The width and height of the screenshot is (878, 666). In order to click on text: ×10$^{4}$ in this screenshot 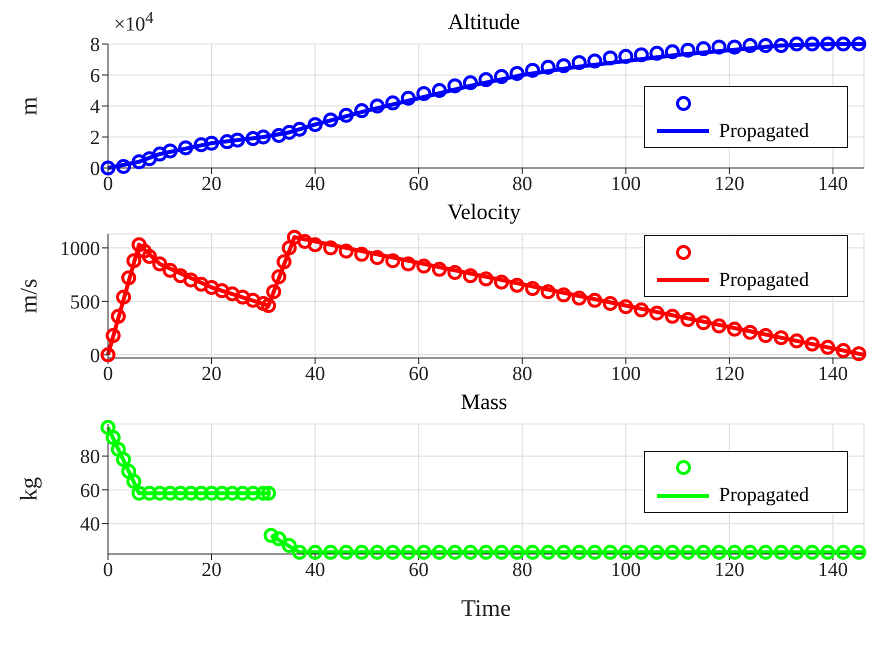, I will do `click(134, 22)`.